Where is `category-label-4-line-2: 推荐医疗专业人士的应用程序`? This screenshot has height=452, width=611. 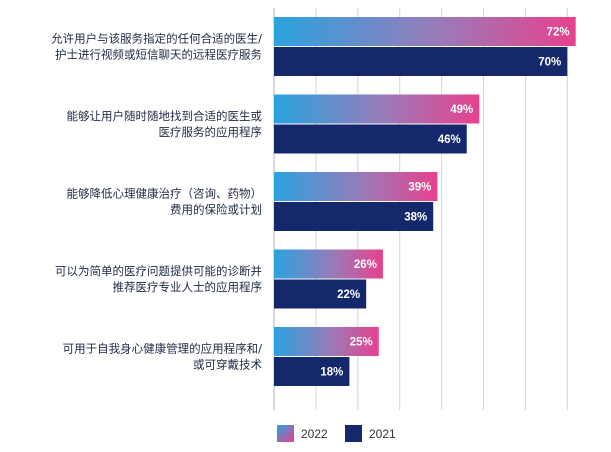
category-label-4-line-2: 推荐医疗专业人士的应用程序 is located at coordinates (188, 287).